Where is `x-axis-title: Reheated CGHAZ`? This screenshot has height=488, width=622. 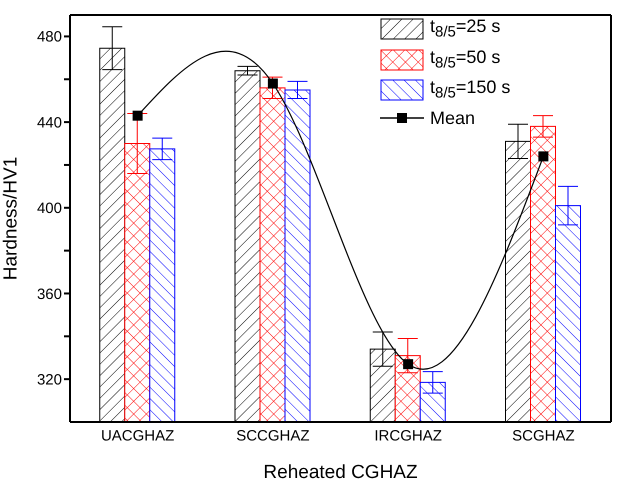
x-axis-title: Reheated CGHAZ is located at coordinates (340, 472).